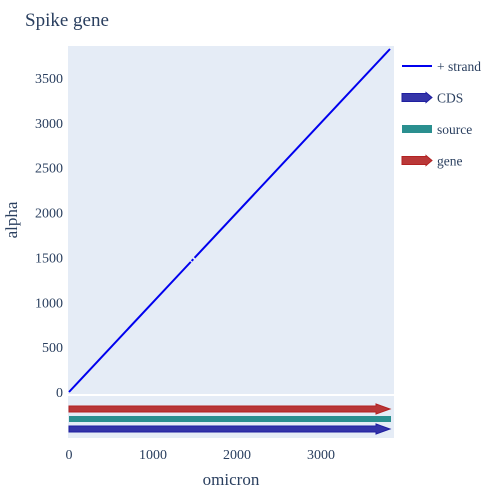  What do you see at coordinates (11, 219) in the screenshot?
I see `y-axis-title: alpha` at bounding box center [11, 219].